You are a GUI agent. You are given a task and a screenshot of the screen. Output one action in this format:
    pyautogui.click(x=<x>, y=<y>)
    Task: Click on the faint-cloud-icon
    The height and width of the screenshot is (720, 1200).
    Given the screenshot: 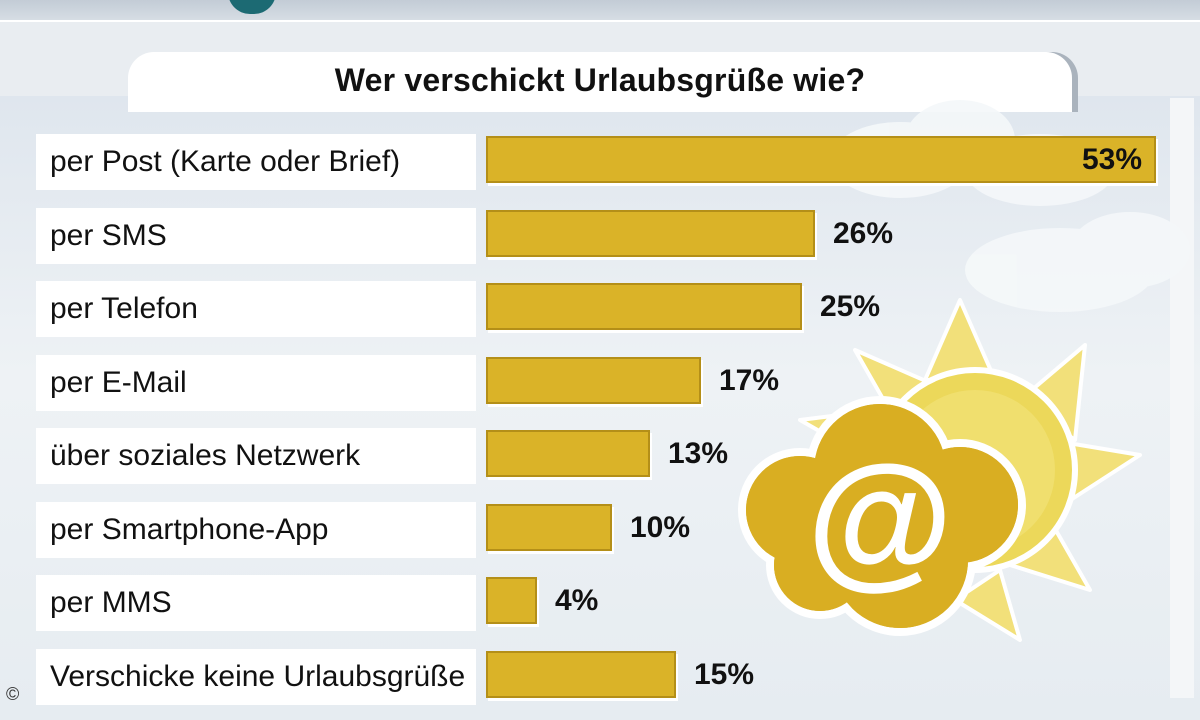 What is the action you would take?
    pyautogui.click(x=1010, y=206)
    